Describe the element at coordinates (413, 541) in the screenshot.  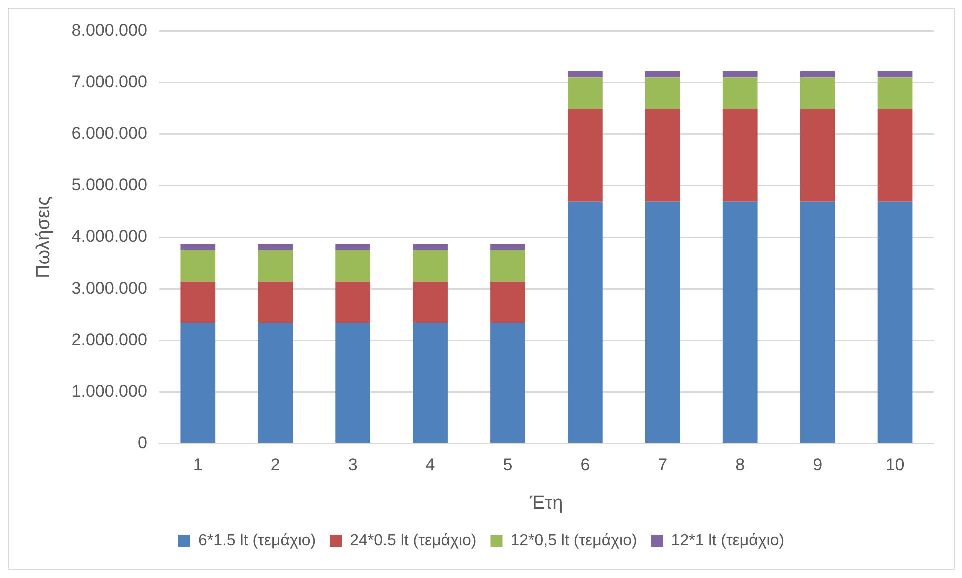
I see `legend-label: 24*0.5 lt (τεμάχιο)` at that location.